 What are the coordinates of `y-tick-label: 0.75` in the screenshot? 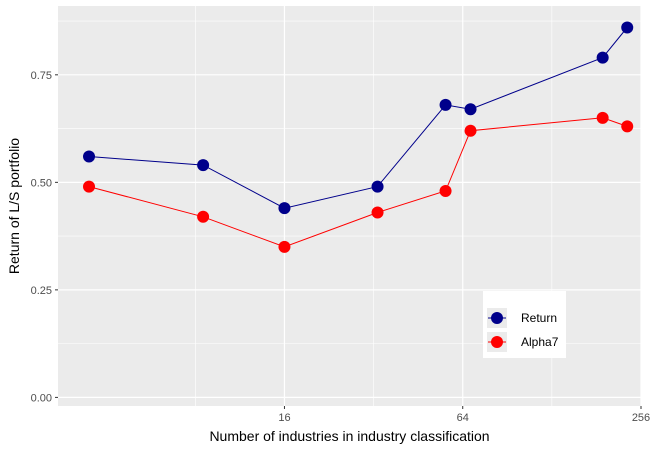 It's located at (41, 76).